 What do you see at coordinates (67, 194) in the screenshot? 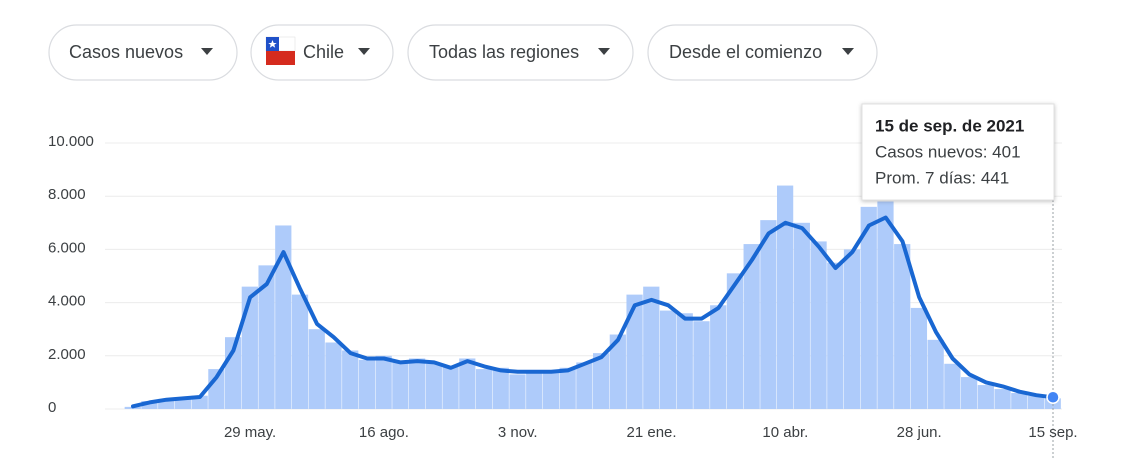
I see `y-tick-label: 8.000` at bounding box center [67, 194].